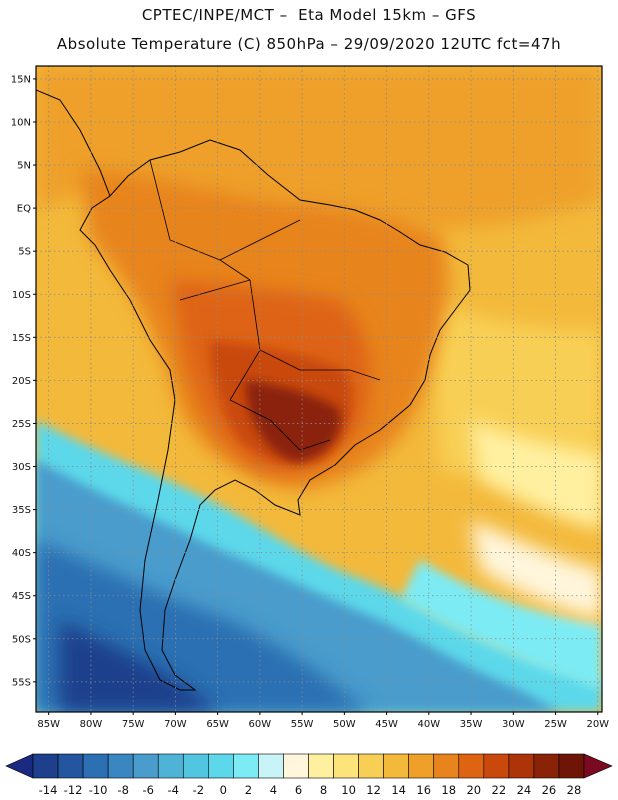 This screenshot has height=800, width=618. Describe the element at coordinates (298, 790) in the screenshot. I see `colorbar-label: 6` at that location.